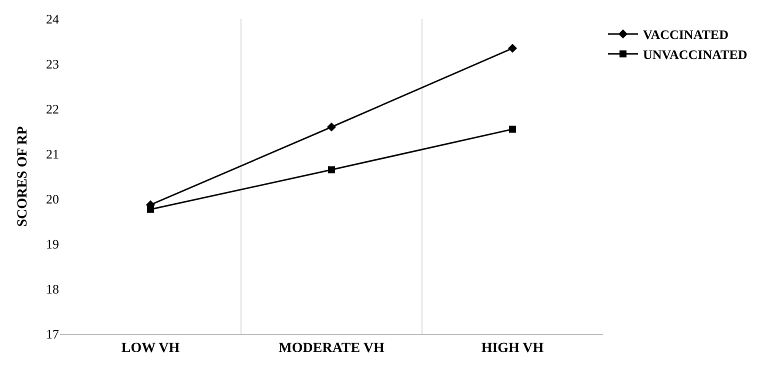 The width and height of the screenshot is (765, 374). Describe the element at coordinates (53, 334) in the screenshot. I see `y-tick-label: 17` at that location.